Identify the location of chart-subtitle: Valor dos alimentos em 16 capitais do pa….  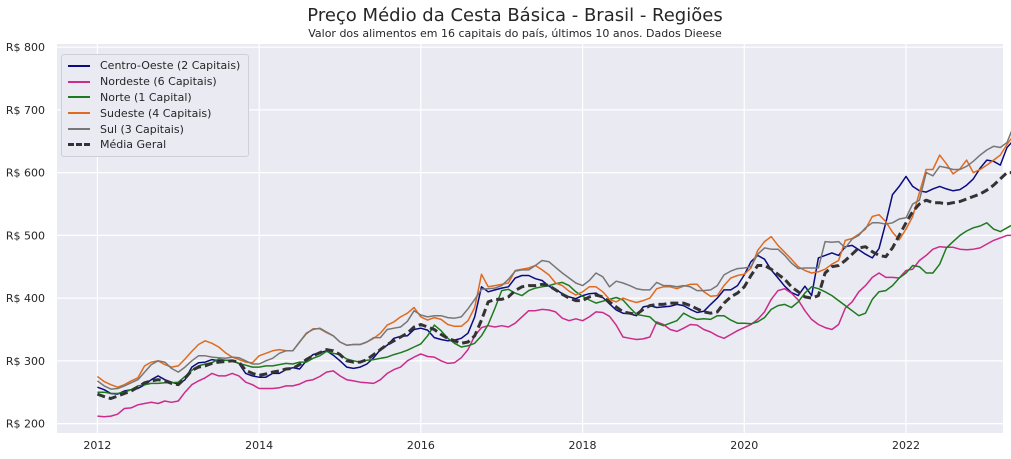
(515, 33).